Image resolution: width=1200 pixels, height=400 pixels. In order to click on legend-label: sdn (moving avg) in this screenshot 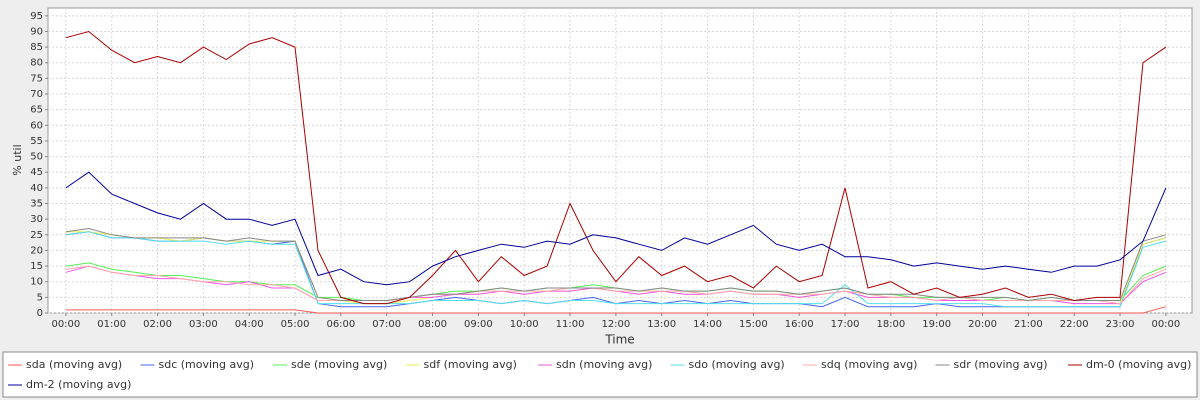, I will do `click(604, 364)`.